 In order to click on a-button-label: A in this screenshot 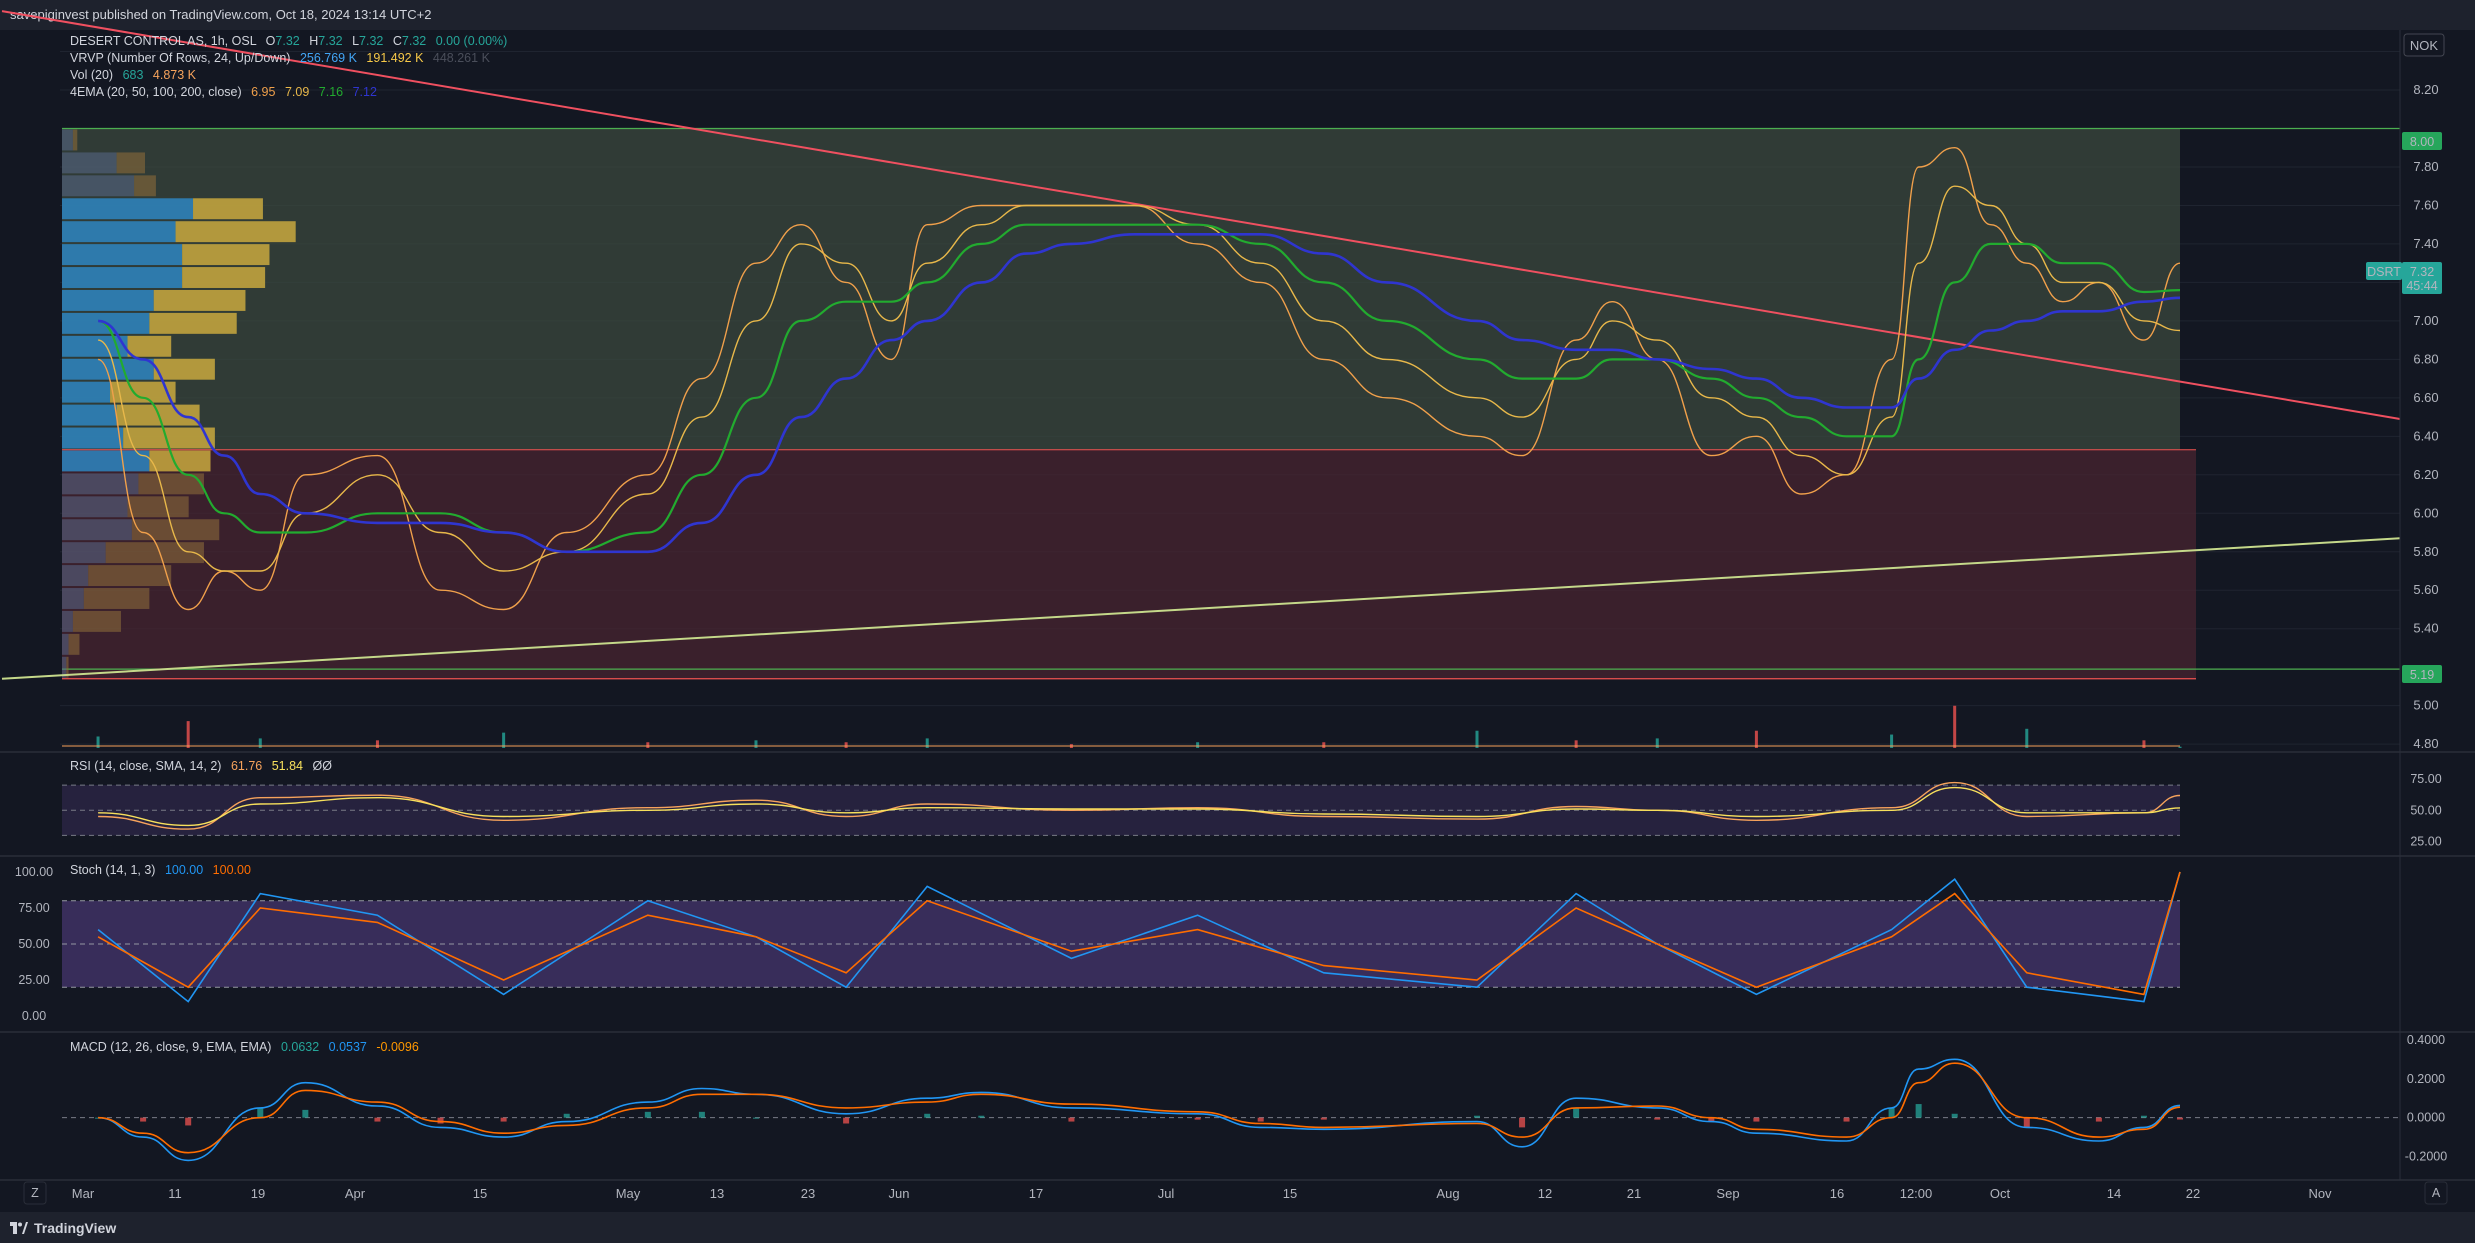, I will do `click(2436, 1193)`.